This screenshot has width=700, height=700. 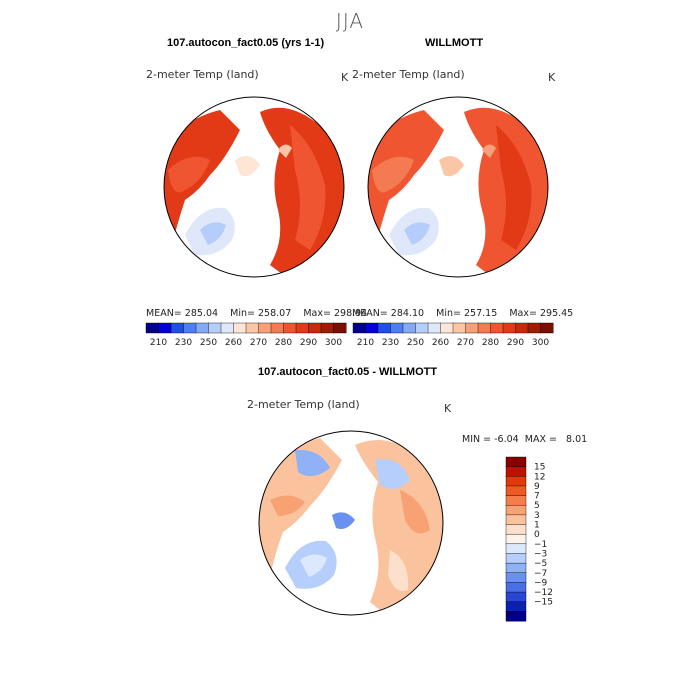 What do you see at coordinates (543, 603) in the screenshot?
I see `colorbar-tick-label: −15` at bounding box center [543, 603].